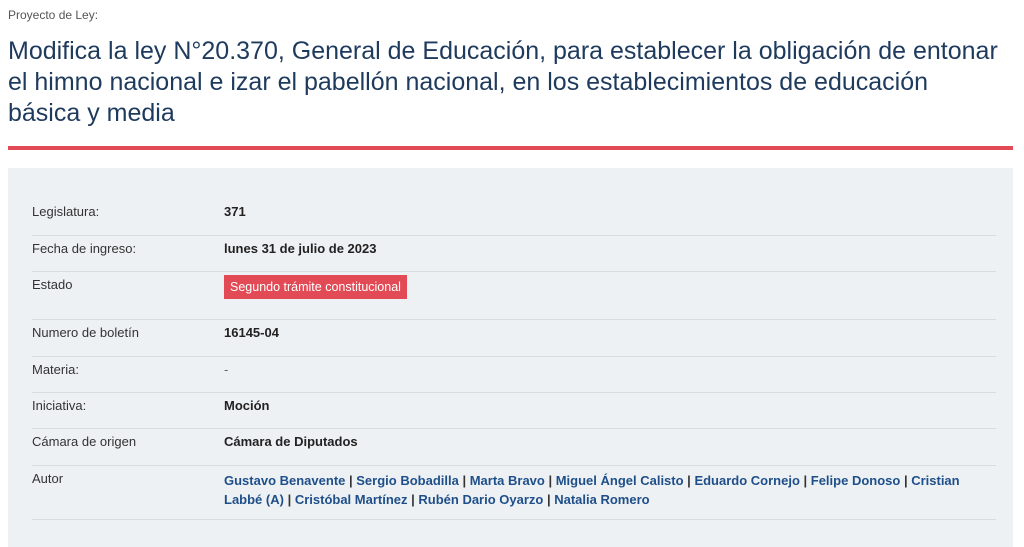 This screenshot has height=547, width=1024. What do you see at coordinates (351, 499) in the screenshot?
I see `author-link: Cristóbal Martínez` at bounding box center [351, 499].